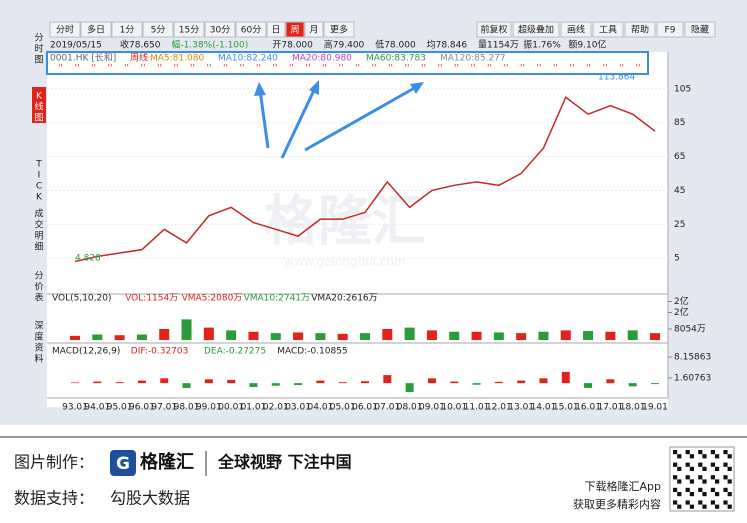 The width and height of the screenshot is (747, 523). What do you see at coordinates (38, 225) in the screenshot?
I see `sidebar-char: 交` at bounding box center [38, 225].